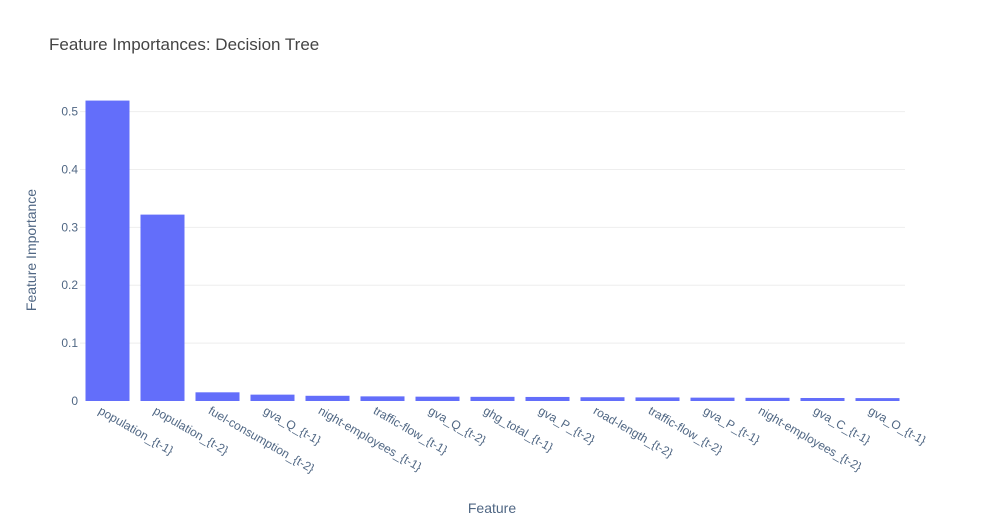 The height and width of the screenshot is (525, 983). I want to click on y-tick-label: 0, so click(74, 401).